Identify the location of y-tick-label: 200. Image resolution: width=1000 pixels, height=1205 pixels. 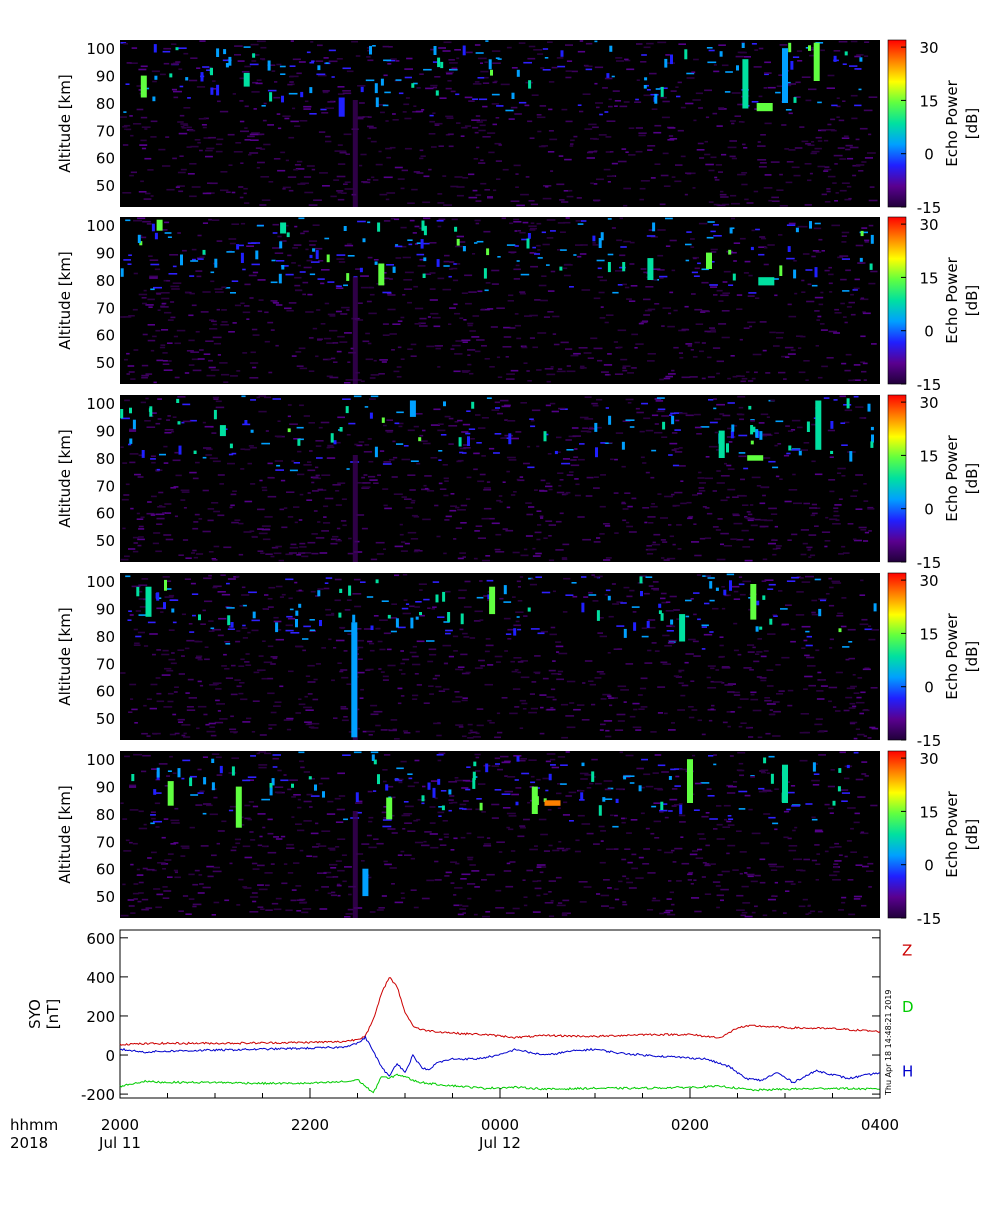
(100, 1017).